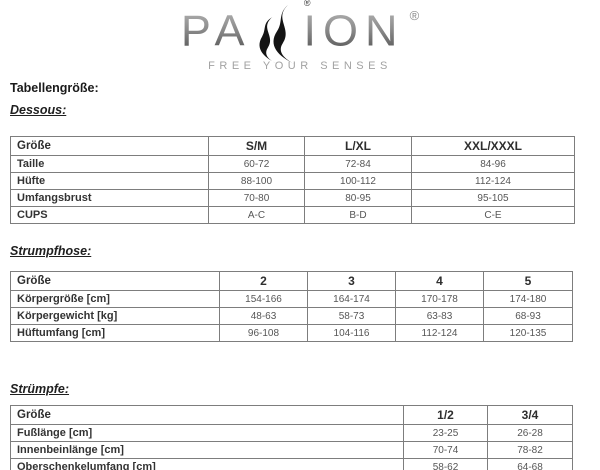 The image size is (600, 470). I want to click on row-label: Innenbeinlänge [cm], so click(207, 450).